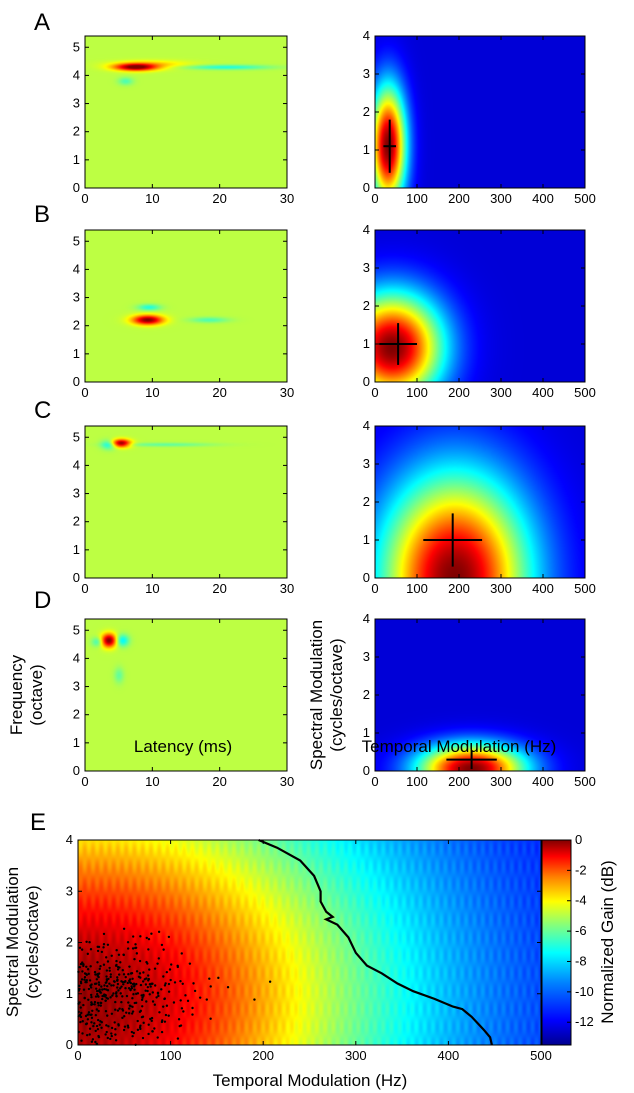 Image resolution: width=634 pixels, height=1093 pixels. I want to click on colorbar-tick-label: 0, so click(578, 839).